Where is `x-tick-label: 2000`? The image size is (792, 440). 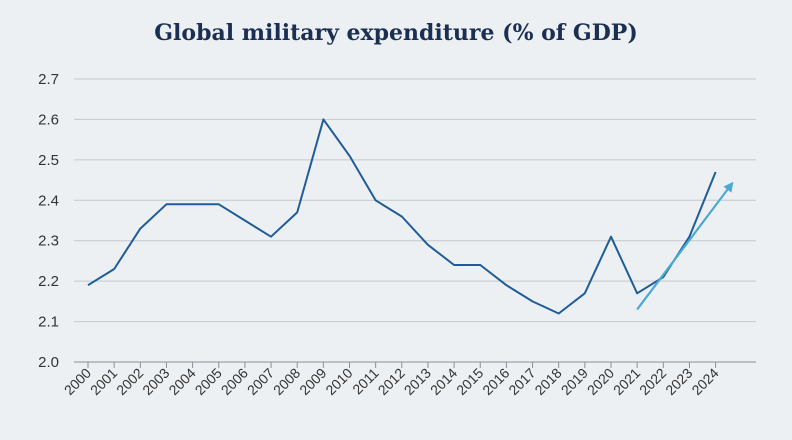
x-tick-label: 2000 is located at coordinates (77, 381).